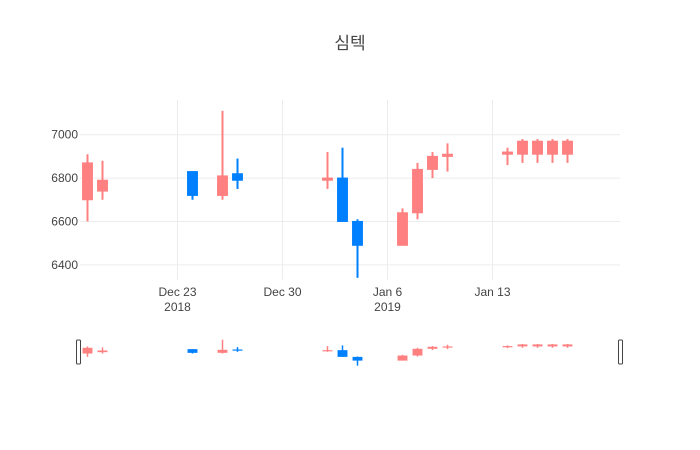 This screenshot has height=450, width=700. Describe the element at coordinates (78, 352) in the screenshot. I see `range-slider-left-handle` at that location.